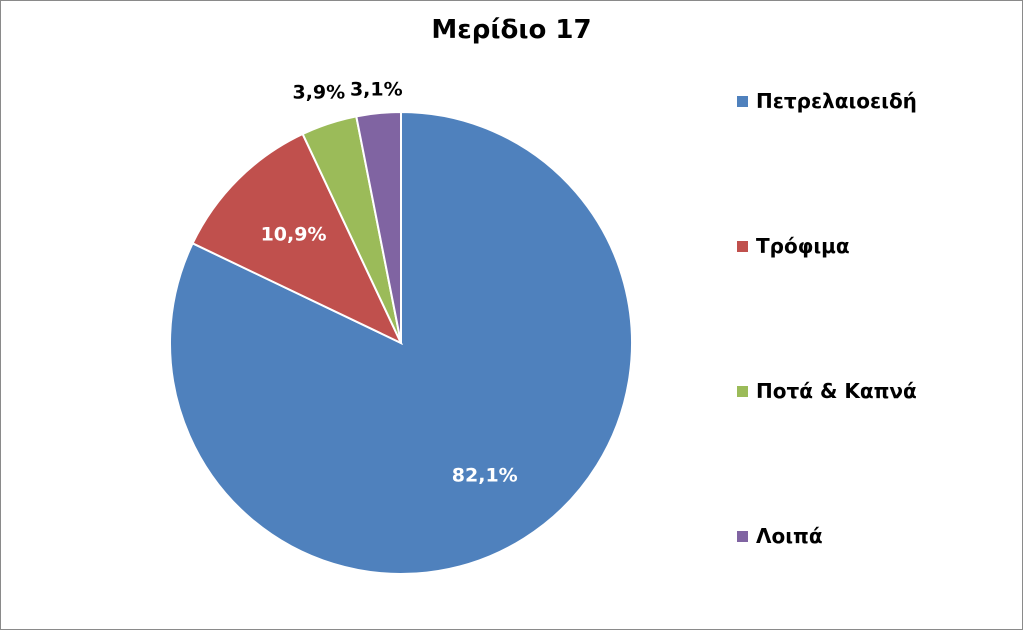  I want to click on chart-title: Μερίδιο 17, so click(511, 30).